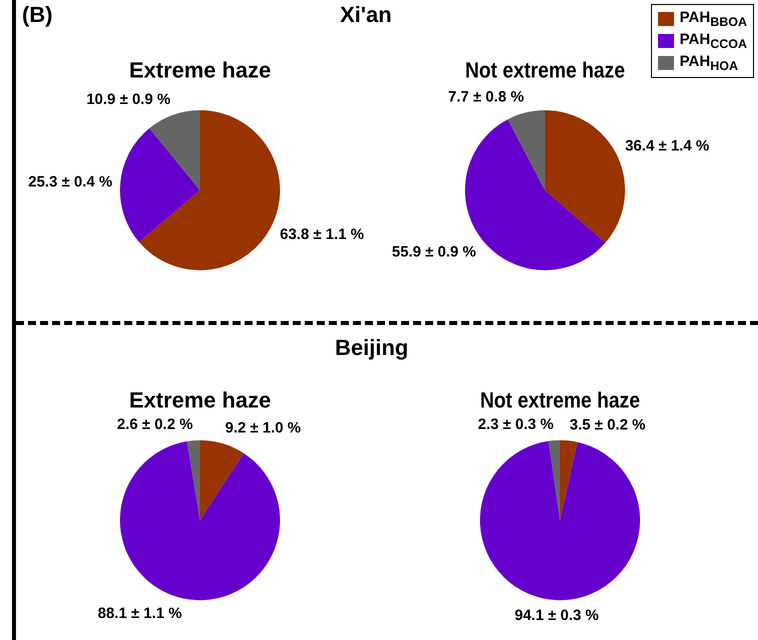 Image resolution: width=758 pixels, height=640 pixels. I want to click on data-label: 88.1 ± 1.1 %, so click(140, 613).